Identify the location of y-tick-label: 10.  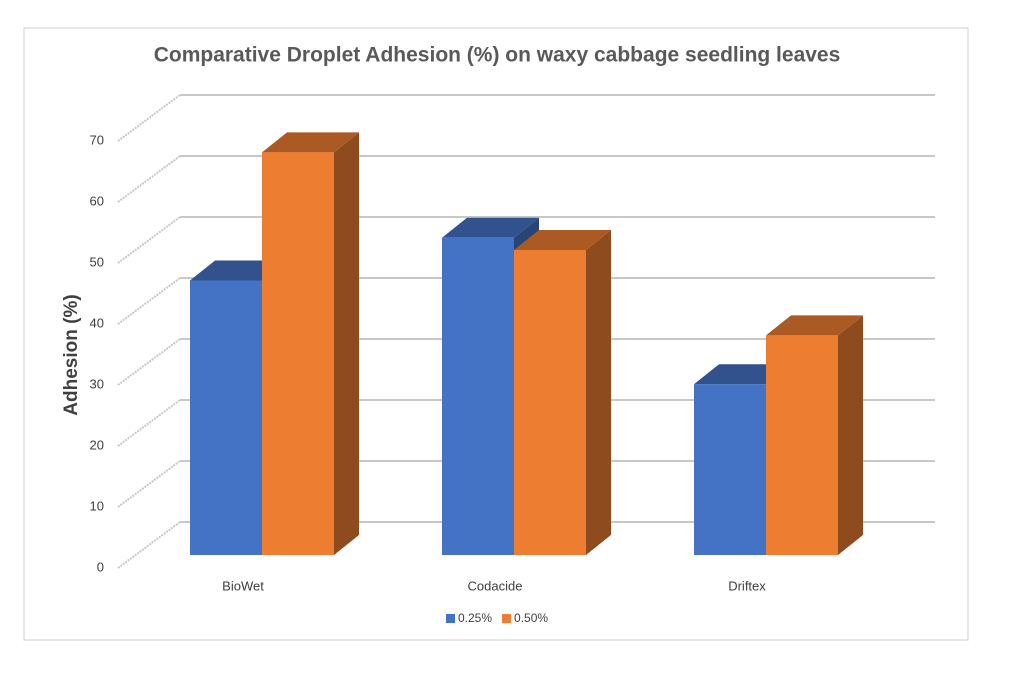
(97, 505).